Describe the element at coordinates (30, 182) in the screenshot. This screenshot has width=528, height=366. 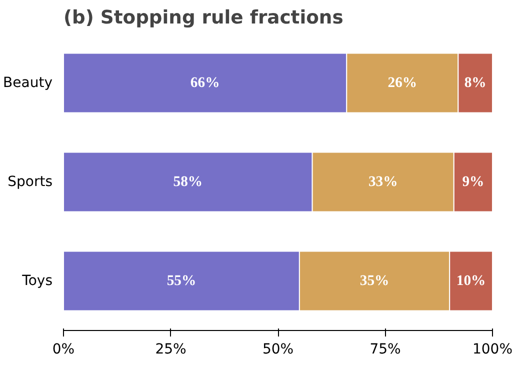
I see `y-tick-label: Sports` at that location.